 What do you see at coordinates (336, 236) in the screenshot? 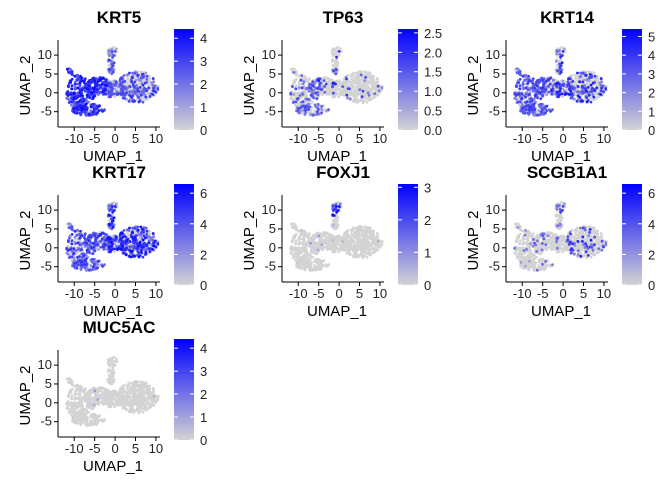
I see `umap-points` at bounding box center [336, 236].